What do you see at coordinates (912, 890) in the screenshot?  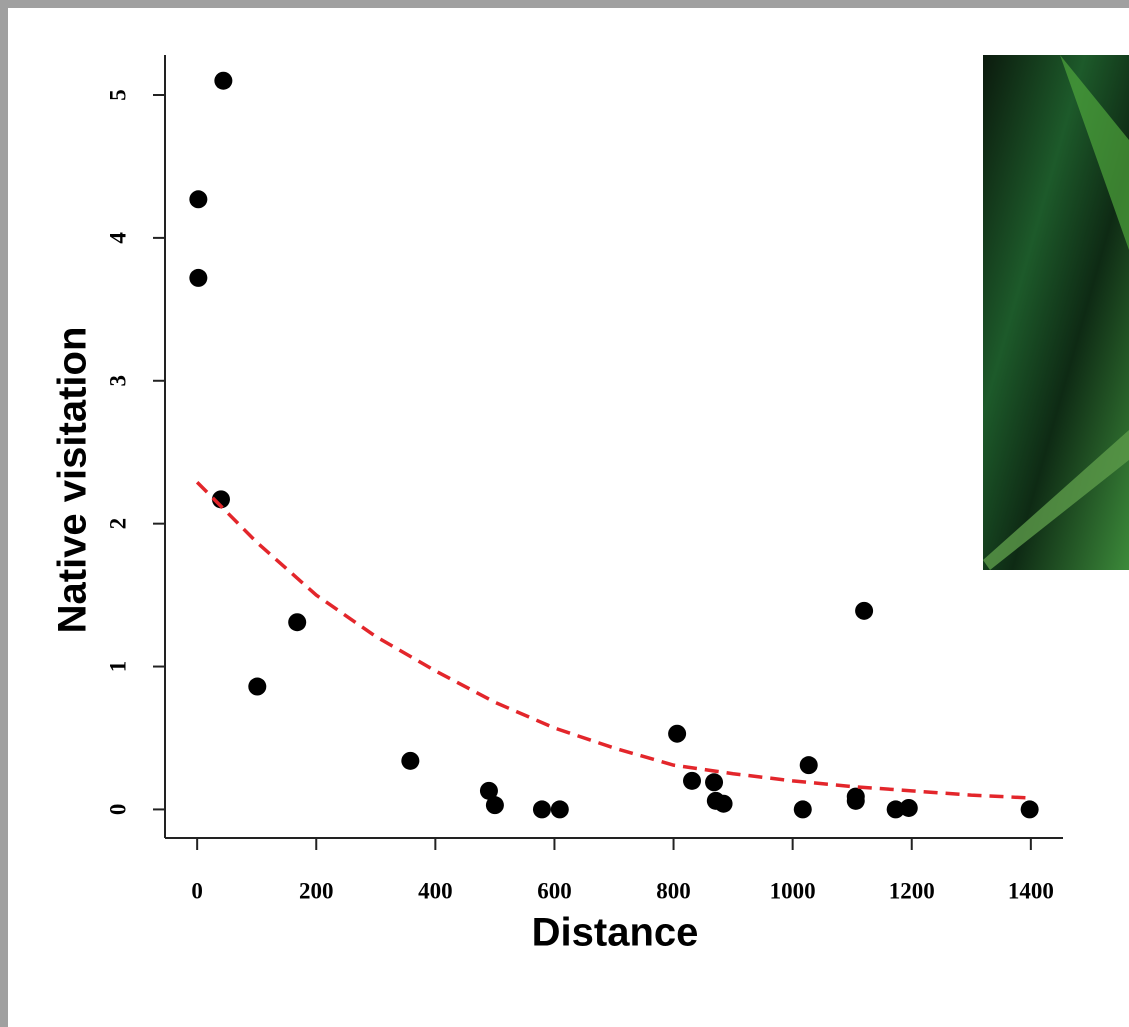 I see `x-tick-label: 1200` at bounding box center [912, 890].